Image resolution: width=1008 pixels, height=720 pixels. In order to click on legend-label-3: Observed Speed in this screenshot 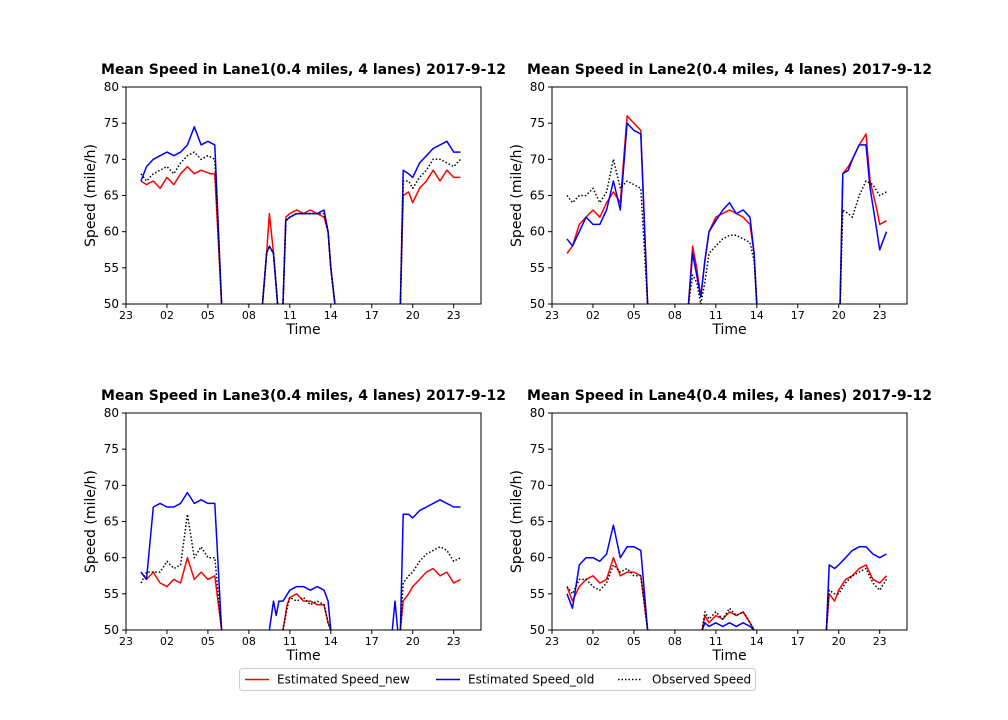, I will do `click(701, 680)`.